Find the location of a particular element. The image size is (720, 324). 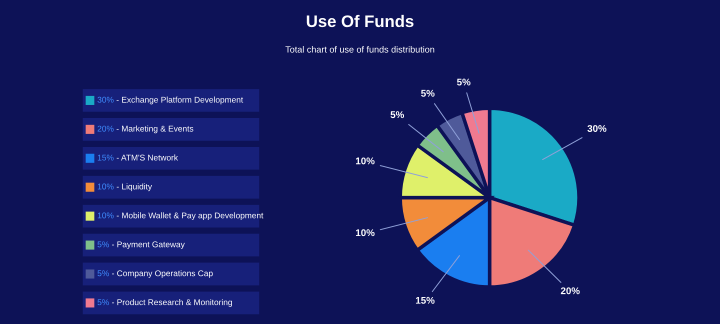

data-label: 30% is located at coordinates (596, 128).